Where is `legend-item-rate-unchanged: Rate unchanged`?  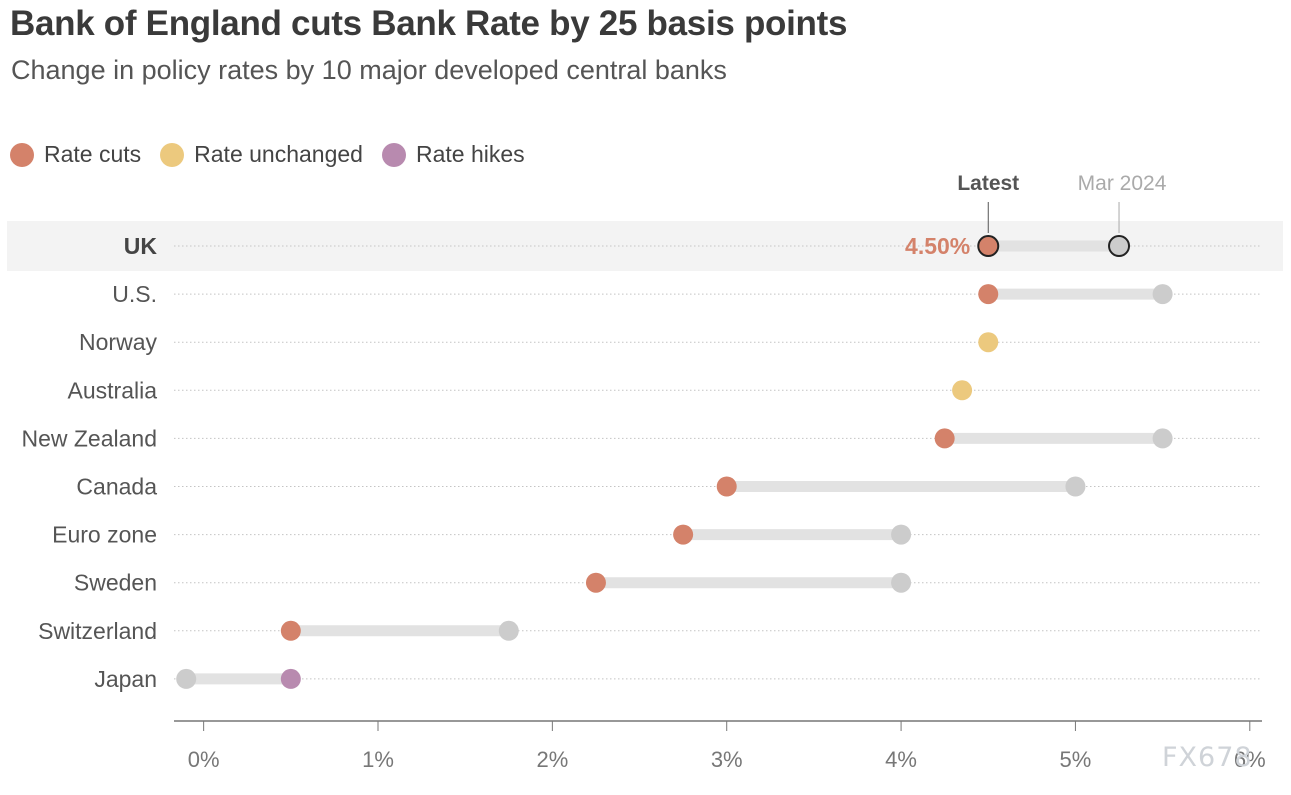 legend-item-rate-unchanged: Rate unchanged is located at coordinates (261, 154).